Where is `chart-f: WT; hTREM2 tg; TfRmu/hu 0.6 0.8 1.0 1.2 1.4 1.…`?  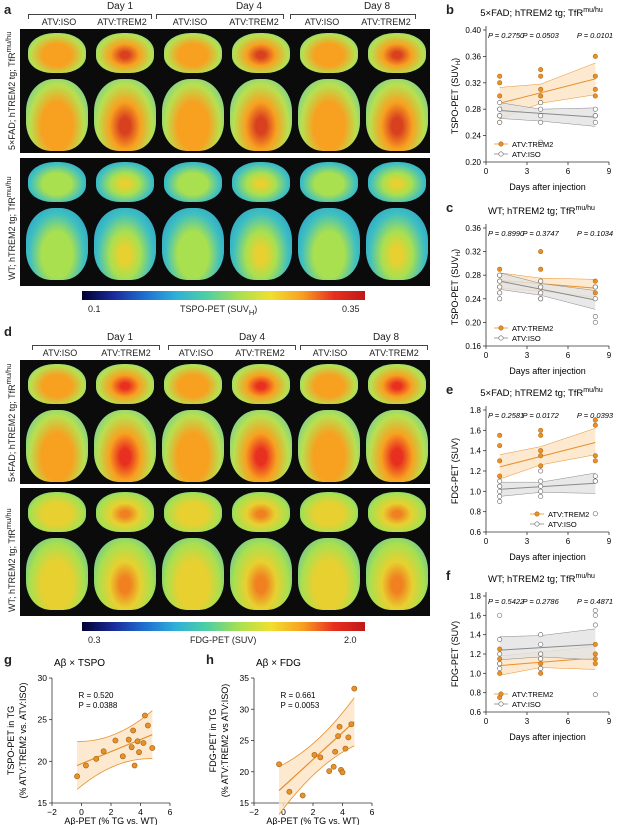 chart-f: WT; hTREM2 tg; TfRmu/hu 0.6 0.8 1.0 1.2 1.4 1.… is located at coordinates (531, 657).